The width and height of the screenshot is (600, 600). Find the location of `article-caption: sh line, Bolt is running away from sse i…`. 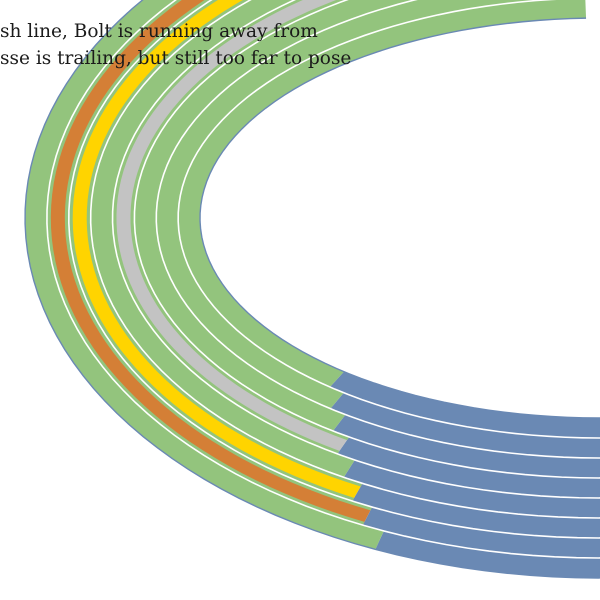

article-caption: sh line, Bolt is running away from sse i… is located at coordinates (300, 45).